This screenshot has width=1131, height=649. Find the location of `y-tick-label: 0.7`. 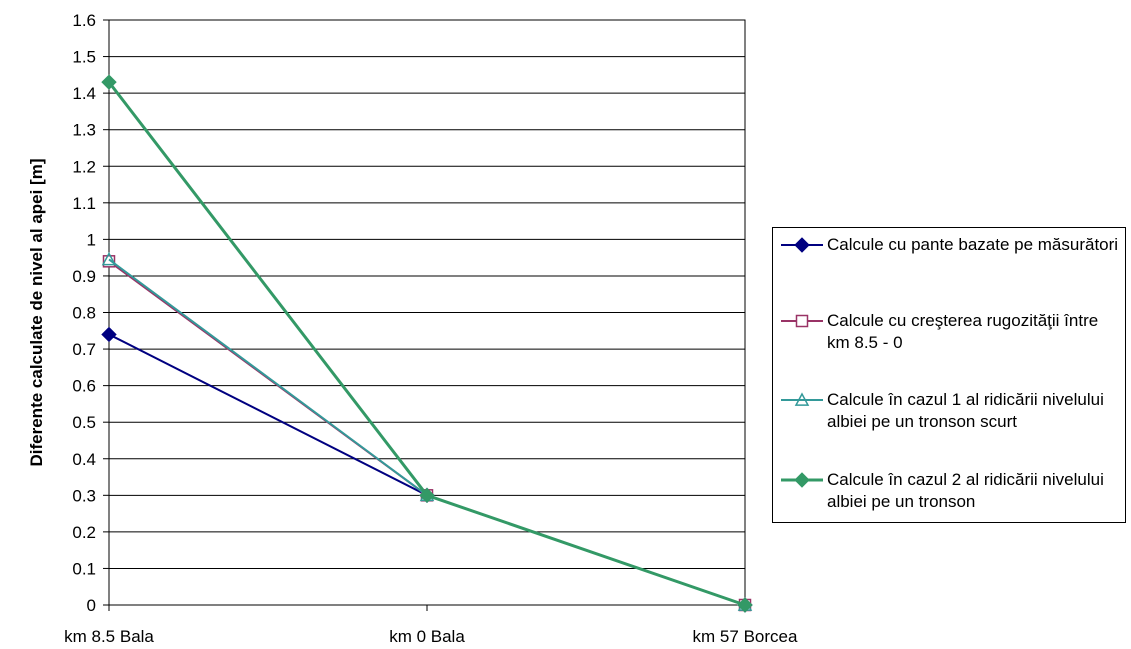

y-tick-label: 0.7 is located at coordinates (84, 349).